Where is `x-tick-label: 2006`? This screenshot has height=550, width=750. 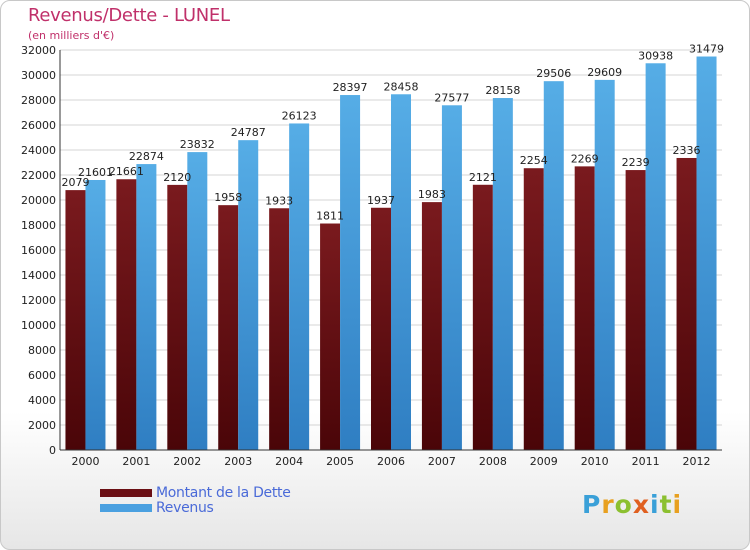 x-tick-label: 2006 is located at coordinates (391, 461).